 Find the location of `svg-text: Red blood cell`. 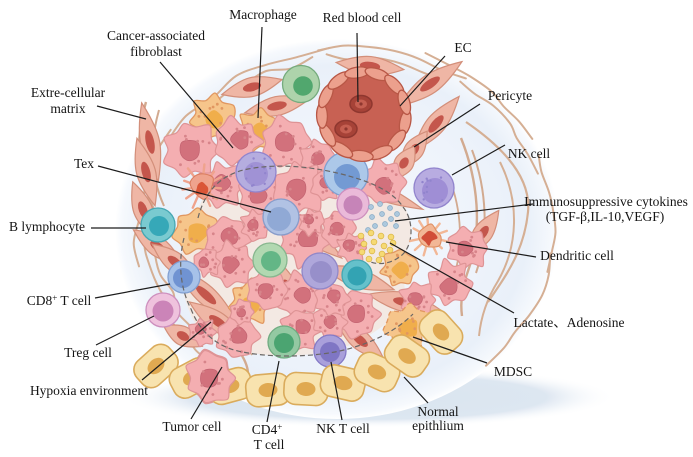

svg-text: Red blood cell is located at coordinates (362, 17).